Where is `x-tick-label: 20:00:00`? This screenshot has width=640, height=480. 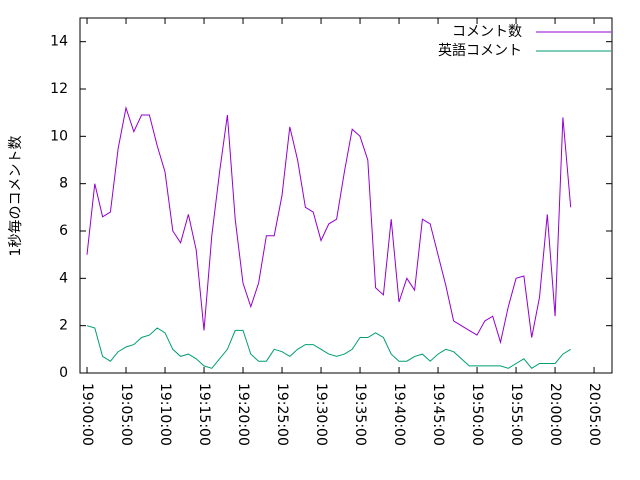 x-tick-label: 20:00:00 is located at coordinates (555, 414).